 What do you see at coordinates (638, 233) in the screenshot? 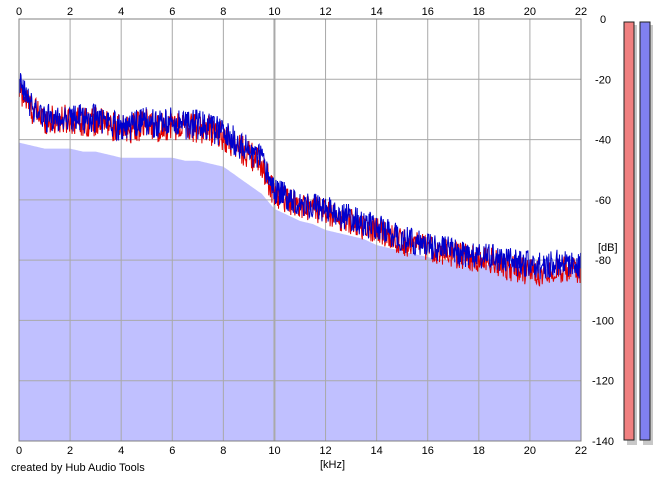
I see `level-meters` at bounding box center [638, 233].